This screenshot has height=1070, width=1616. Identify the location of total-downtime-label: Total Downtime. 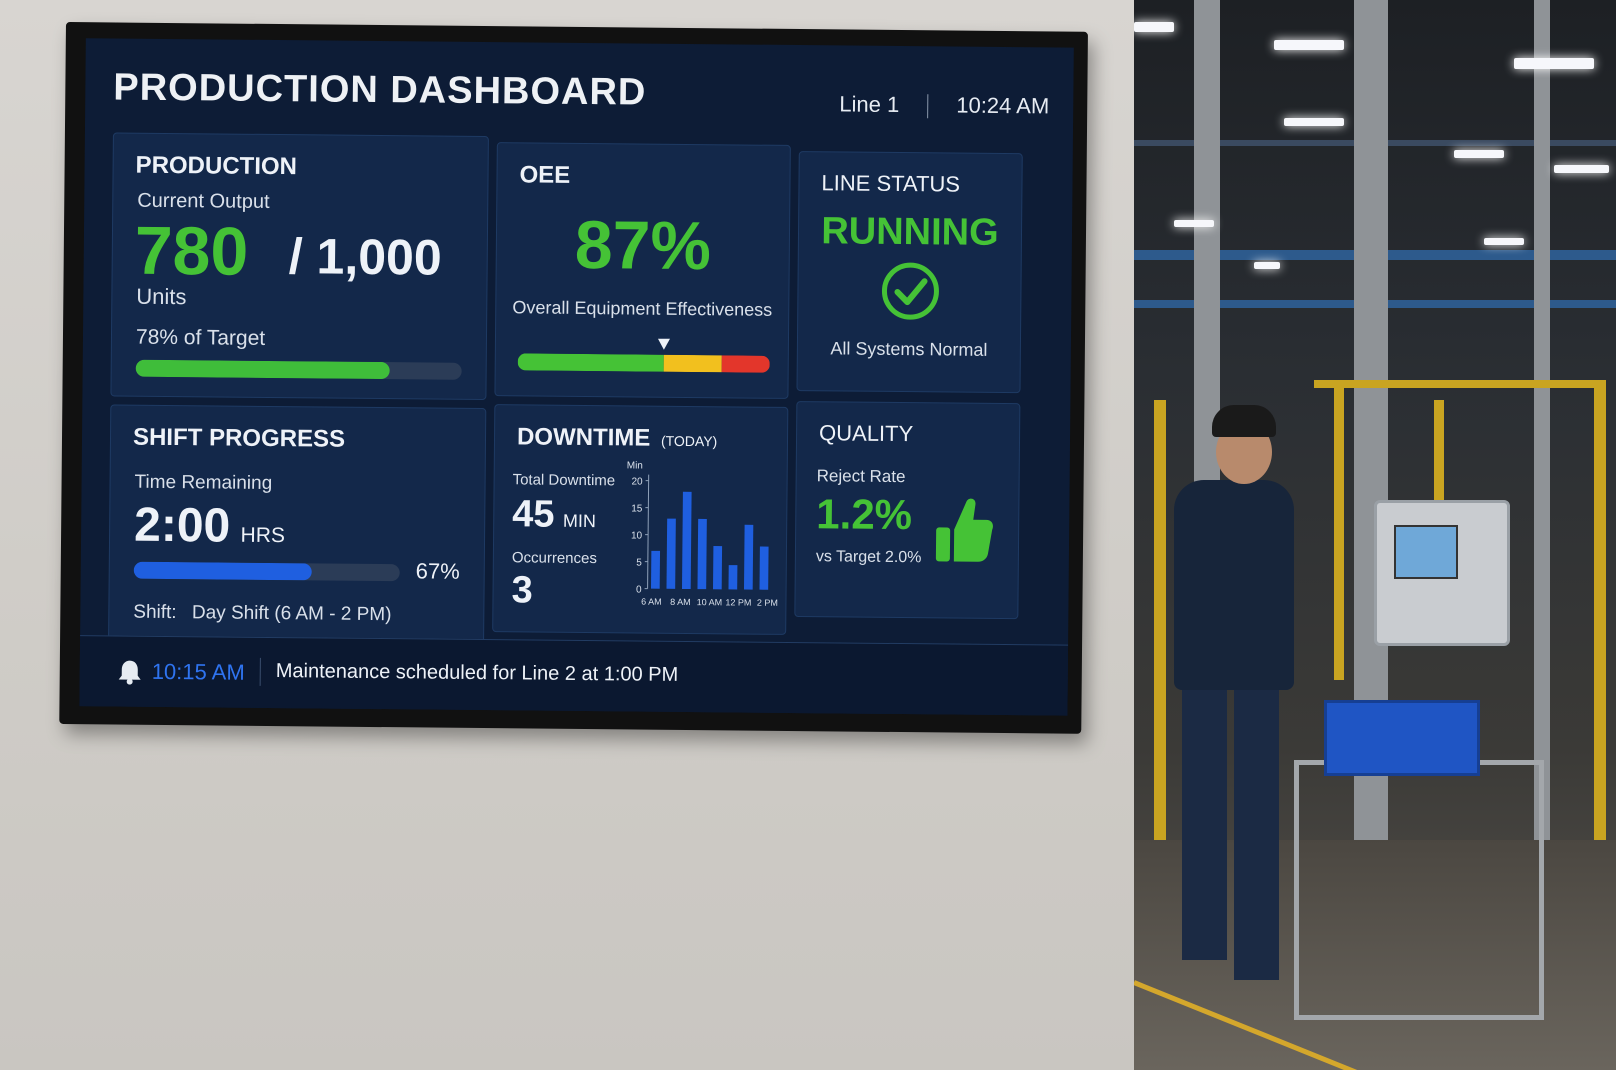
(564, 480).